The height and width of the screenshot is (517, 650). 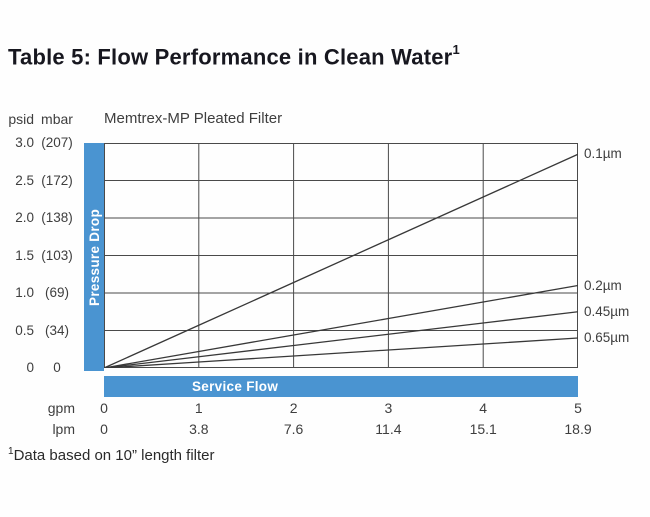 I want to click on y-tick-row: 2.5 (172), so click(x=40, y=181).